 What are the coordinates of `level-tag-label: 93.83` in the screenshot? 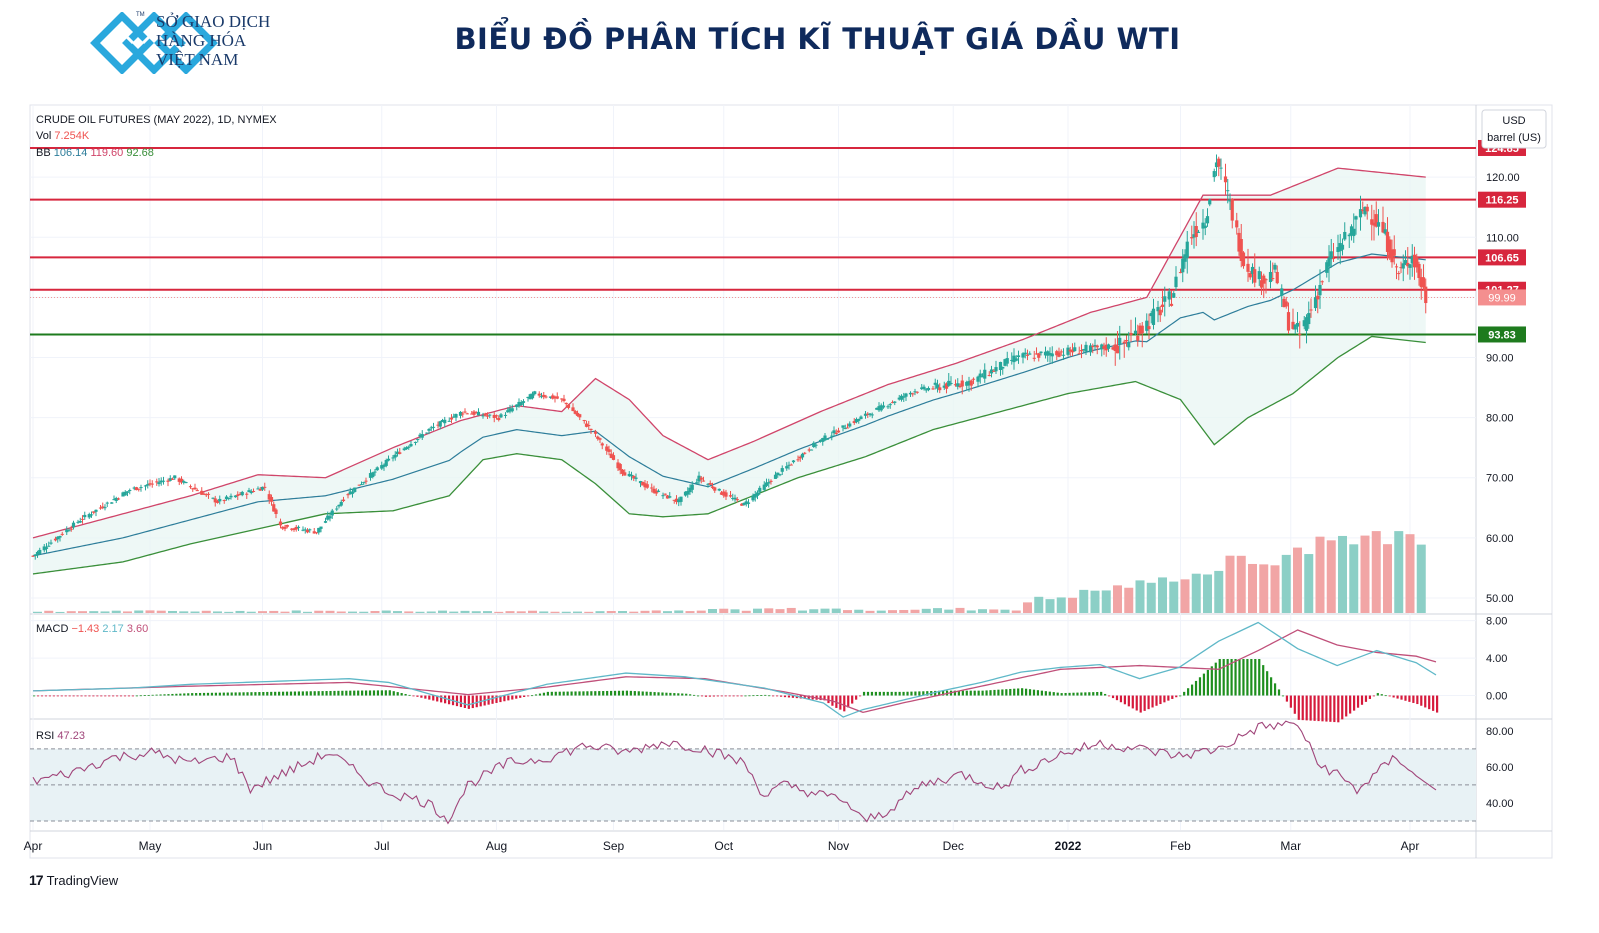 It's located at (1502, 335).